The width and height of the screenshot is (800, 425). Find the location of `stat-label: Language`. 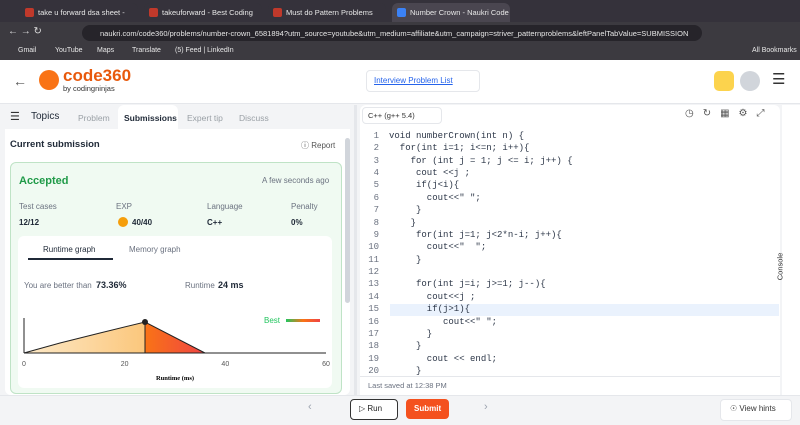

stat-label: Language is located at coordinates (225, 206).